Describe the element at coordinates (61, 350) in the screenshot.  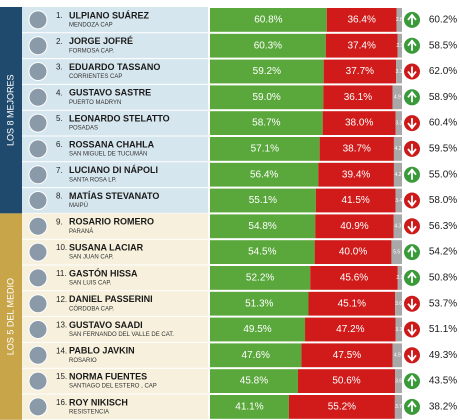
I see `rank: 14.` at that location.